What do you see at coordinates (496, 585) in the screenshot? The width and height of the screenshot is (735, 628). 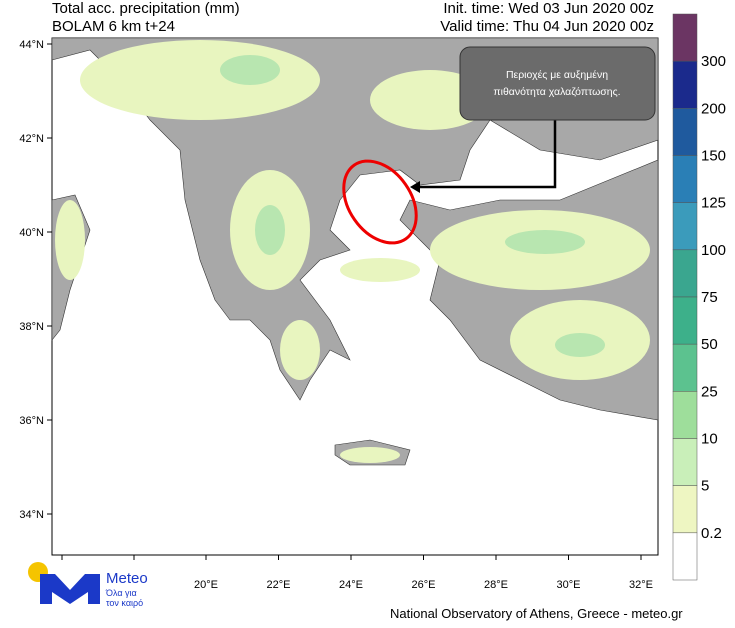 I see `lon-label: 28°E` at bounding box center [496, 585].